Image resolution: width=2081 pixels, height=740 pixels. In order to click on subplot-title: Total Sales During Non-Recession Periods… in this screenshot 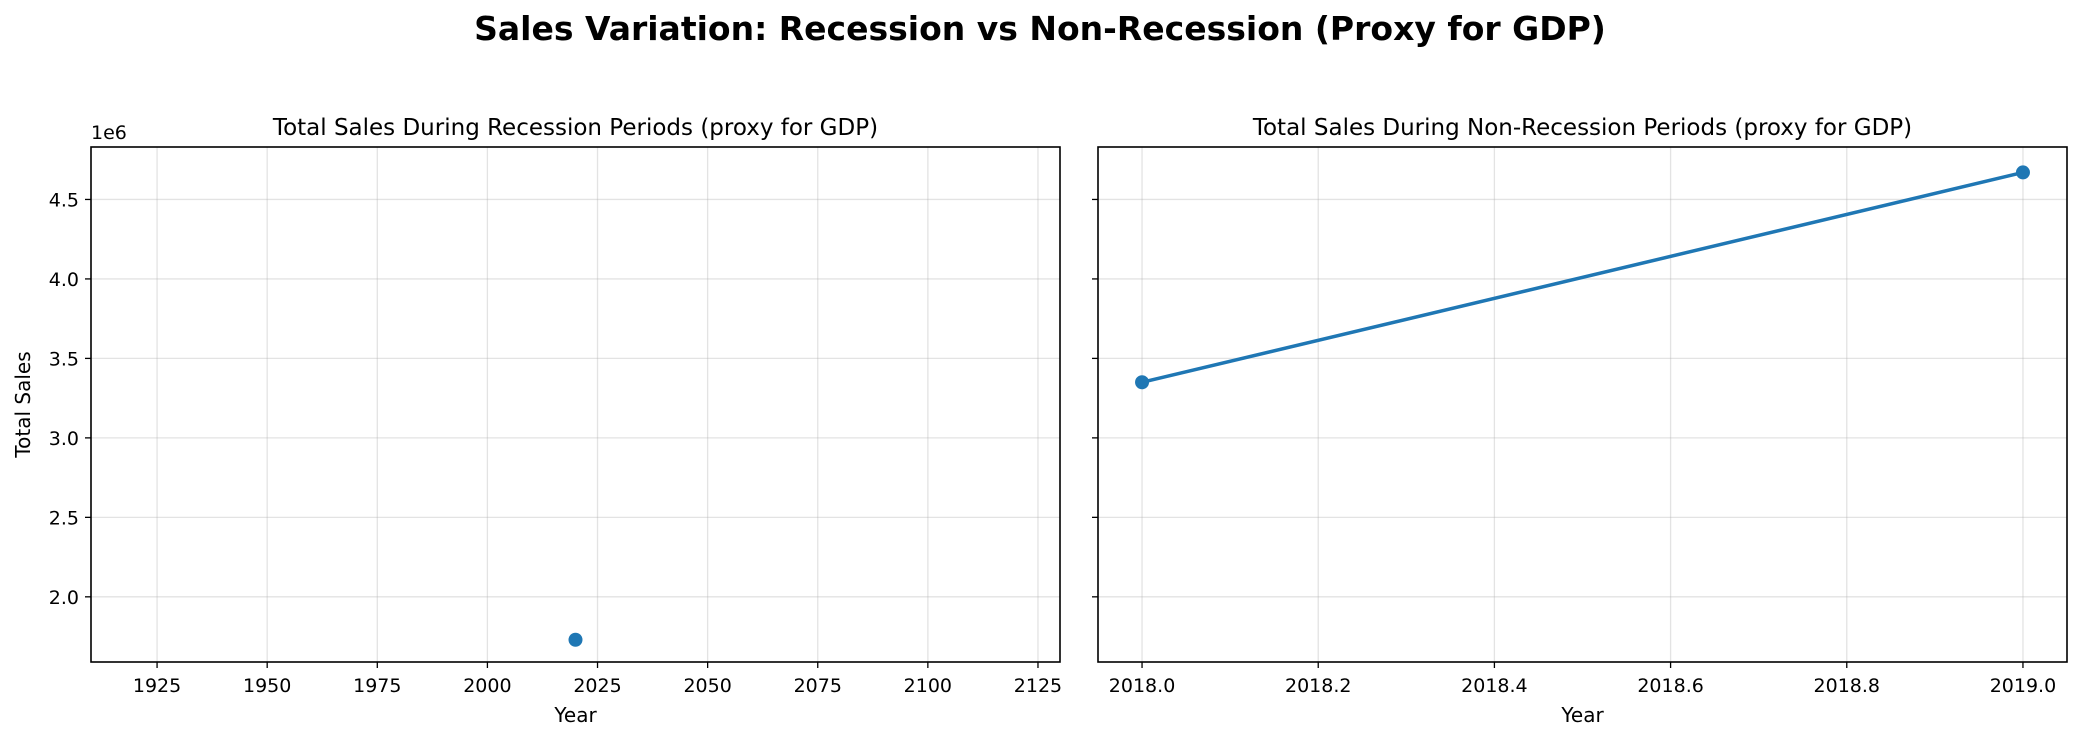, I will do `click(1582, 128)`.